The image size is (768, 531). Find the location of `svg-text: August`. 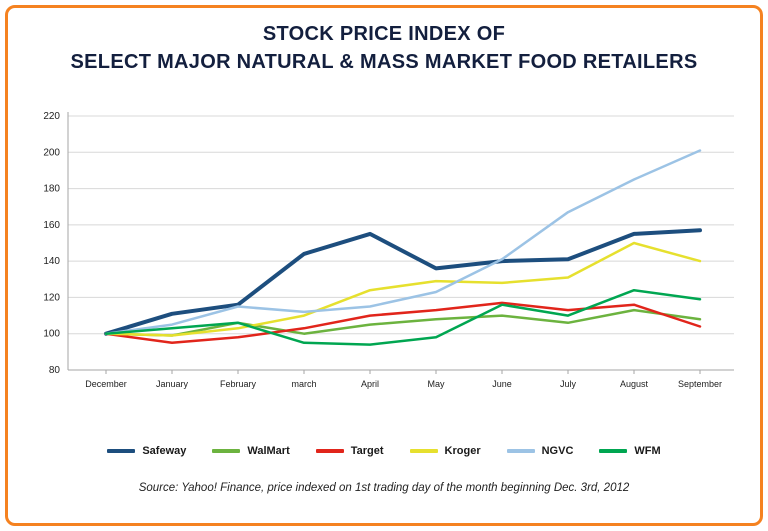

svg-text: August is located at coordinates (634, 384).